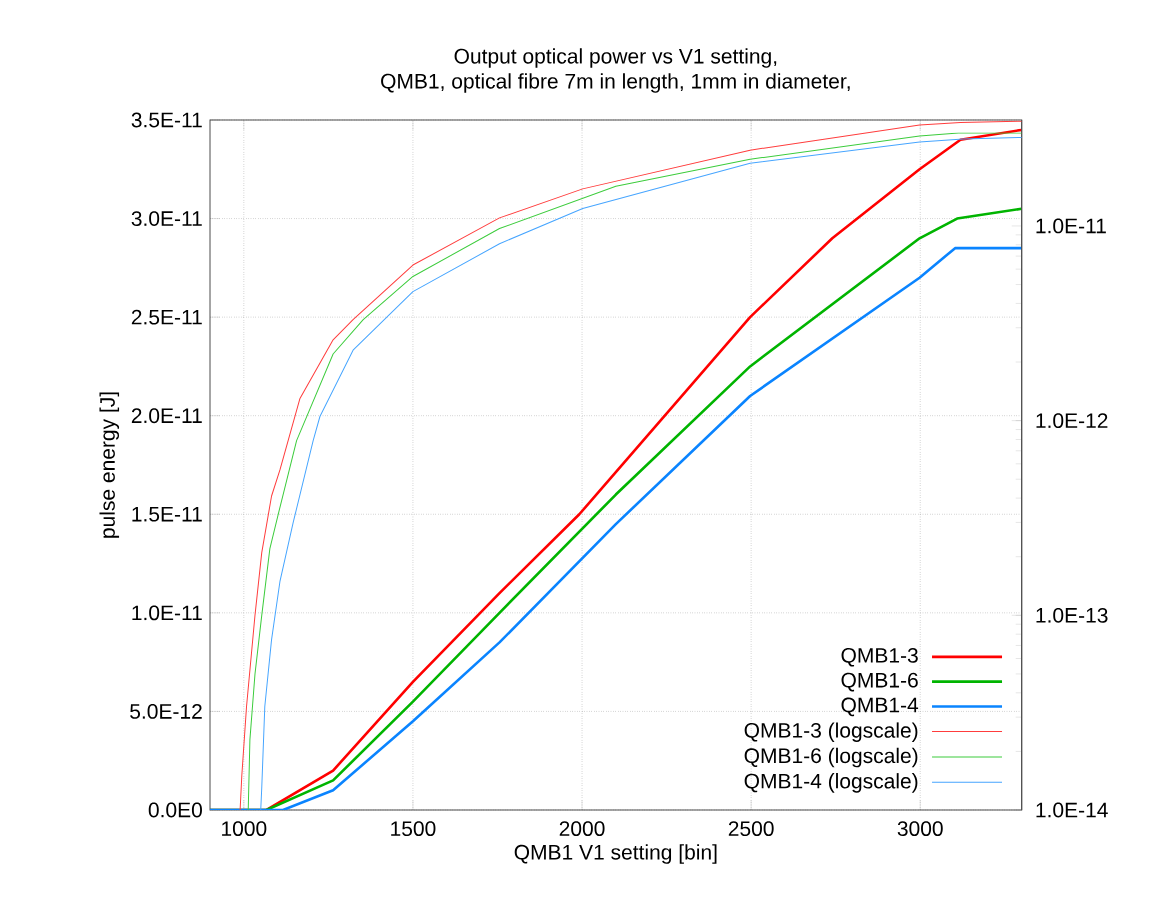 The width and height of the screenshot is (1163, 907). I want to click on x-tick-label: 3000, so click(920, 829).